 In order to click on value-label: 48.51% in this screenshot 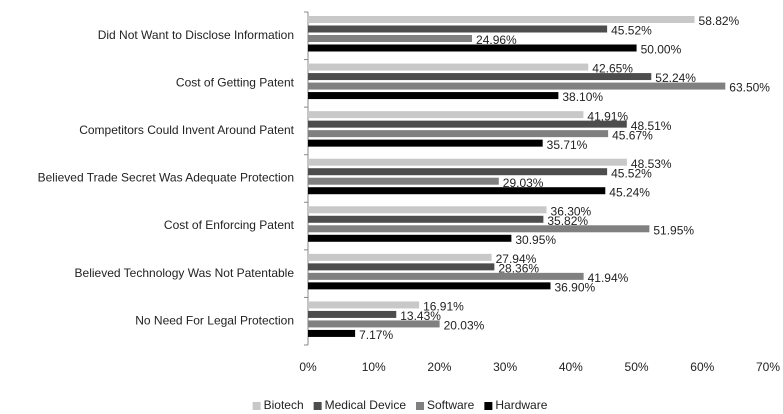, I will do `click(651, 126)`.